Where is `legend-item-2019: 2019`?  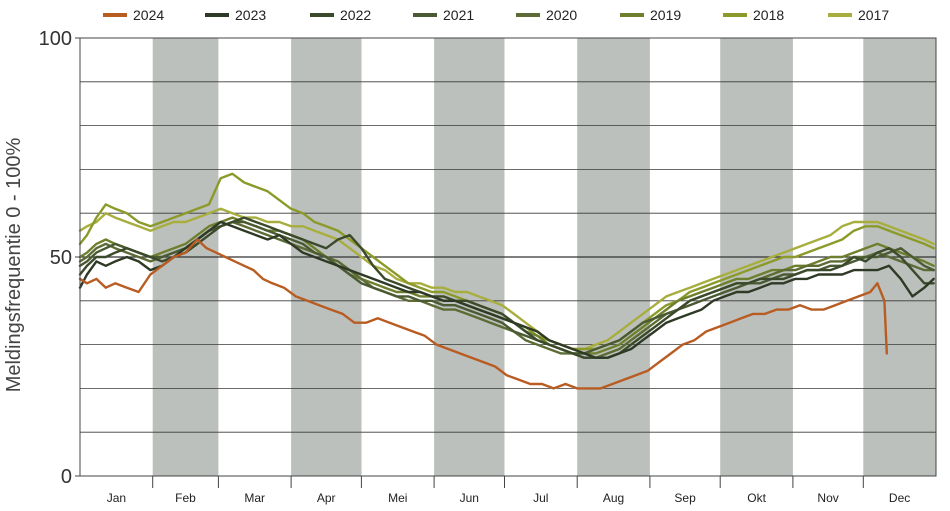
legend-item-2019: 2019 is located at coordinates (650, 15).